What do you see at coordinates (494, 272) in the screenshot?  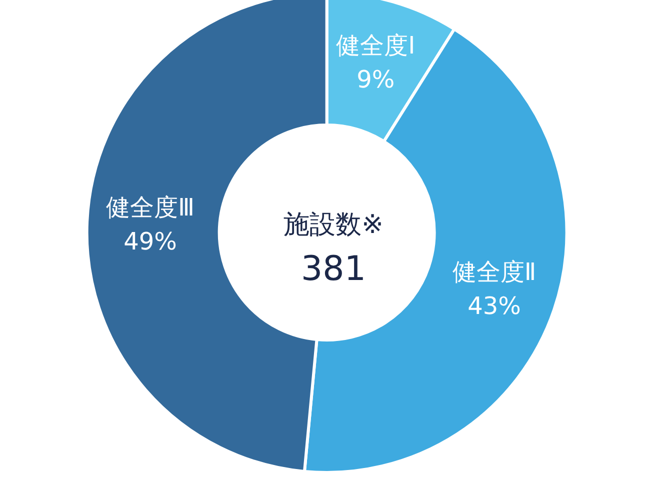 I see `slice-label: 健全度Ⅱ` at bounding box center [494, 272].